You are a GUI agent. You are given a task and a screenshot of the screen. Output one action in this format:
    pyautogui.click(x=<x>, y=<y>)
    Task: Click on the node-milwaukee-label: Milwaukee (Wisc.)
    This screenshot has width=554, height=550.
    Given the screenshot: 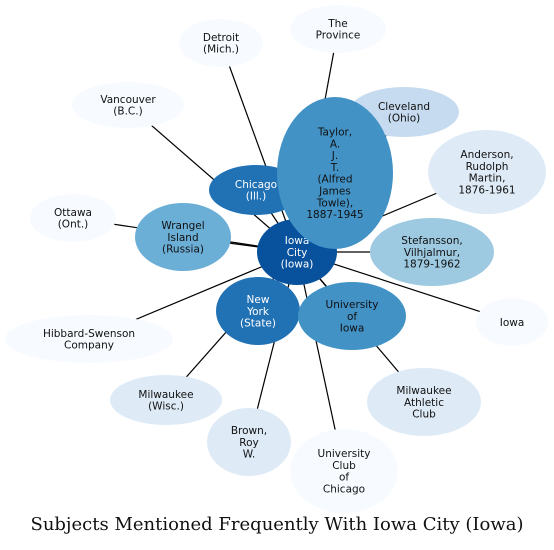 What is the action you would take?
    pyautogui.click(x=165, y=401)
    